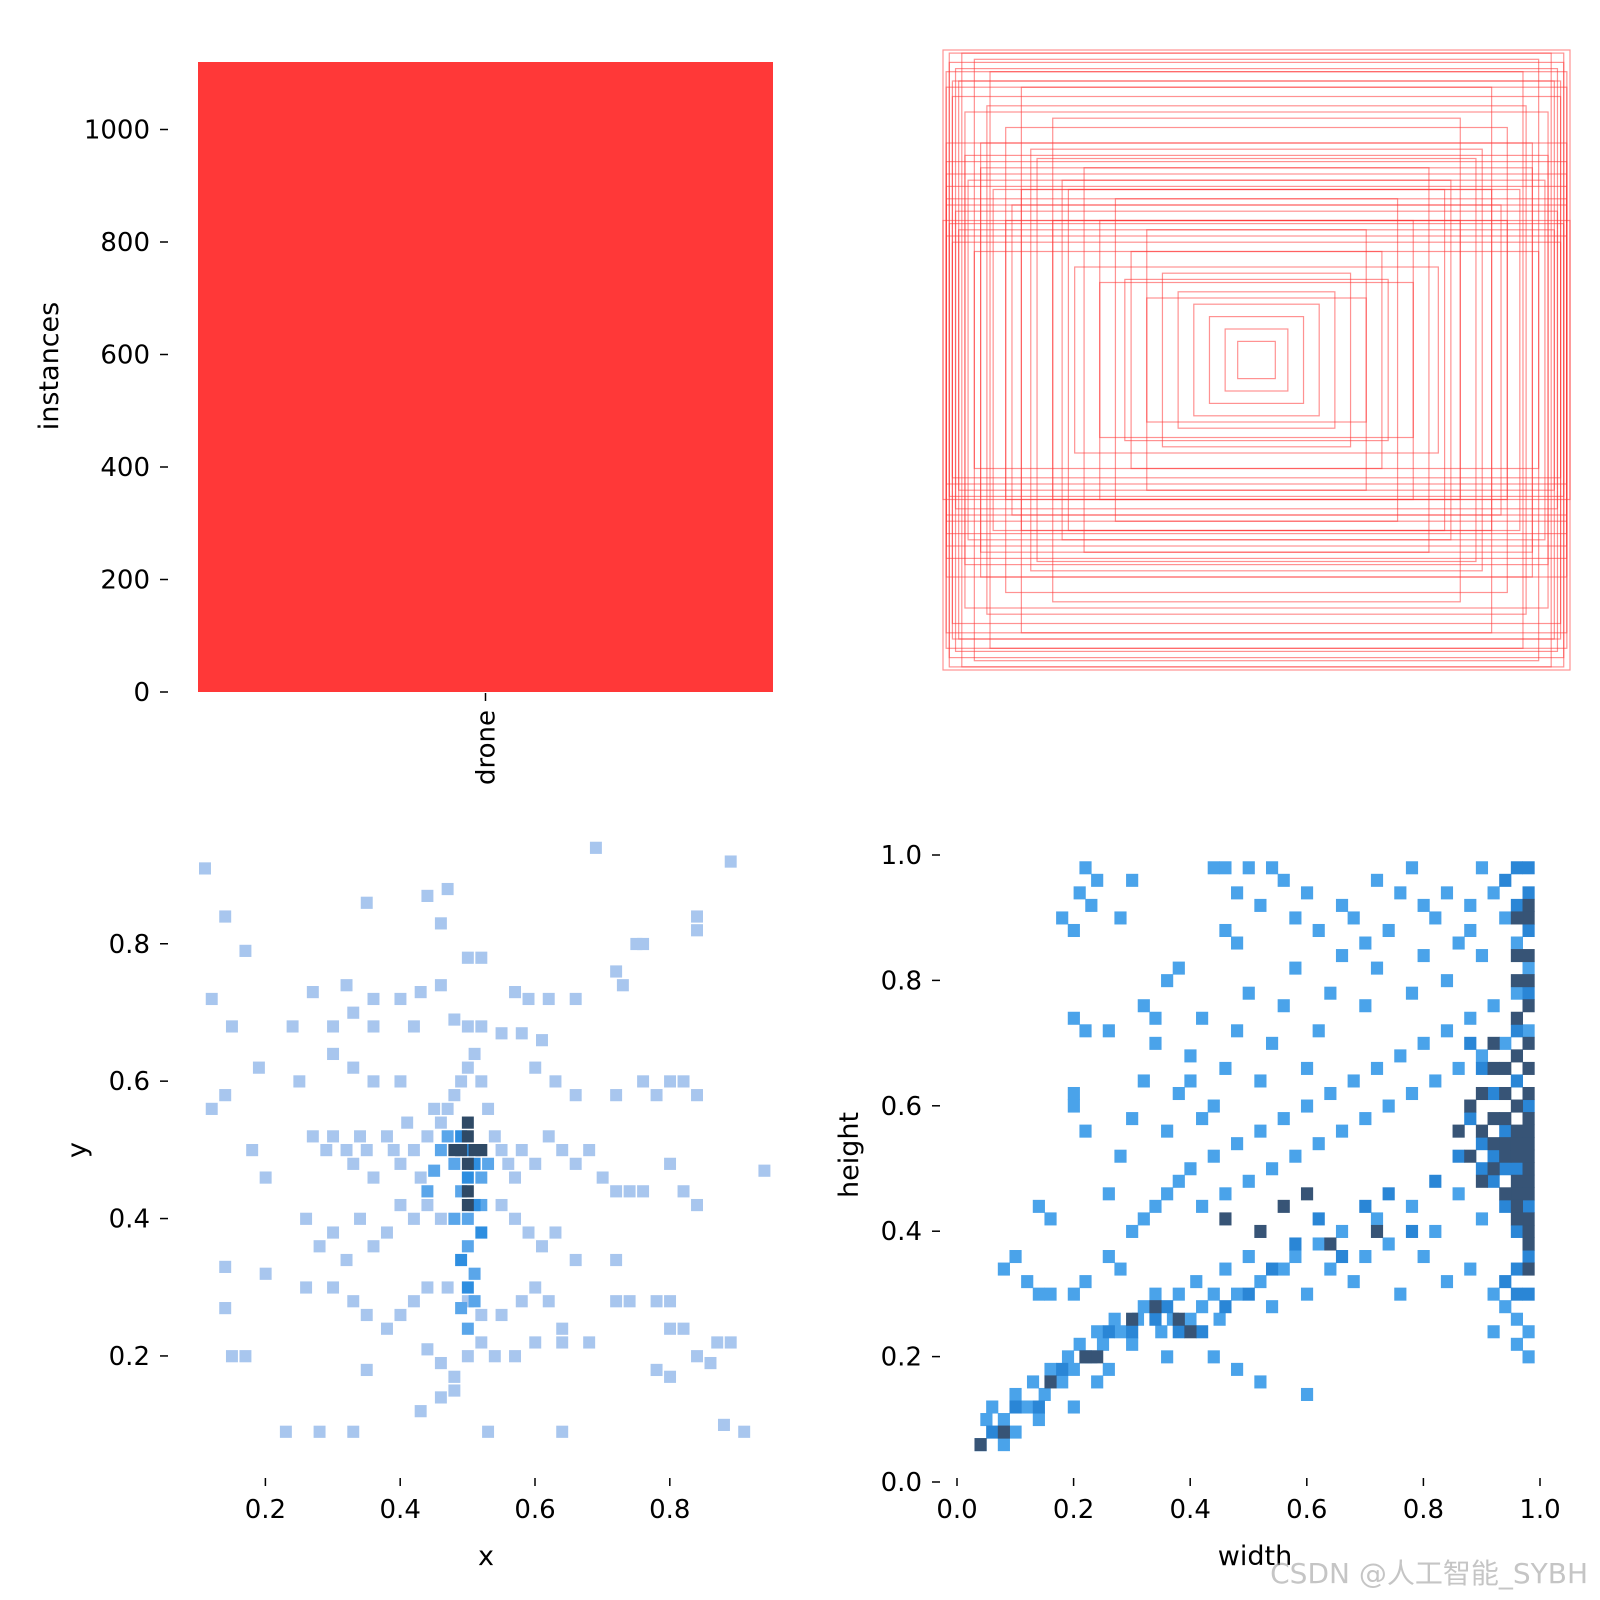 The image size is (1600, 1600). Describe the element at coordinates (485, 377) in the screenshot. I see `bar-drone` at that location.